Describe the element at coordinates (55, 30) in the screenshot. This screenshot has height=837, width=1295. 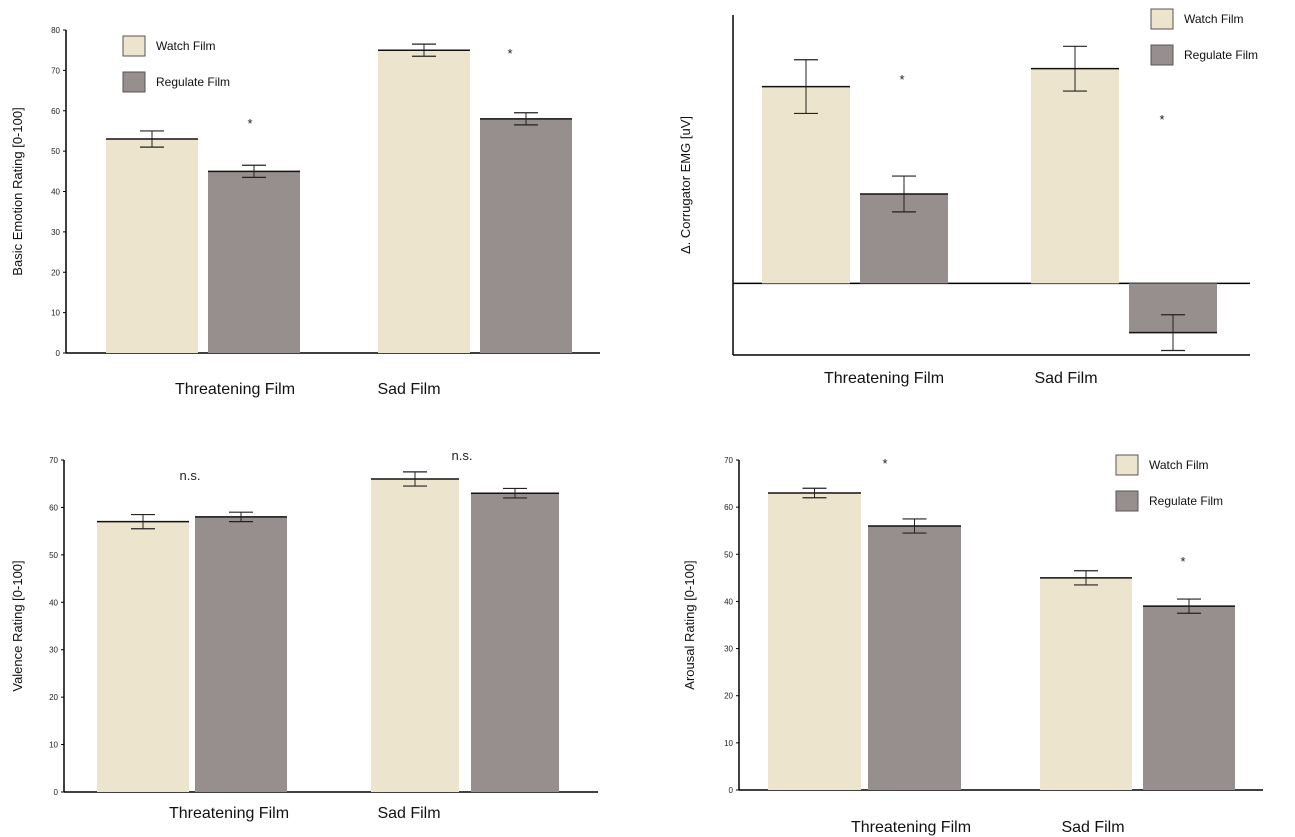
I see `y-tick-label: 80` at that location.